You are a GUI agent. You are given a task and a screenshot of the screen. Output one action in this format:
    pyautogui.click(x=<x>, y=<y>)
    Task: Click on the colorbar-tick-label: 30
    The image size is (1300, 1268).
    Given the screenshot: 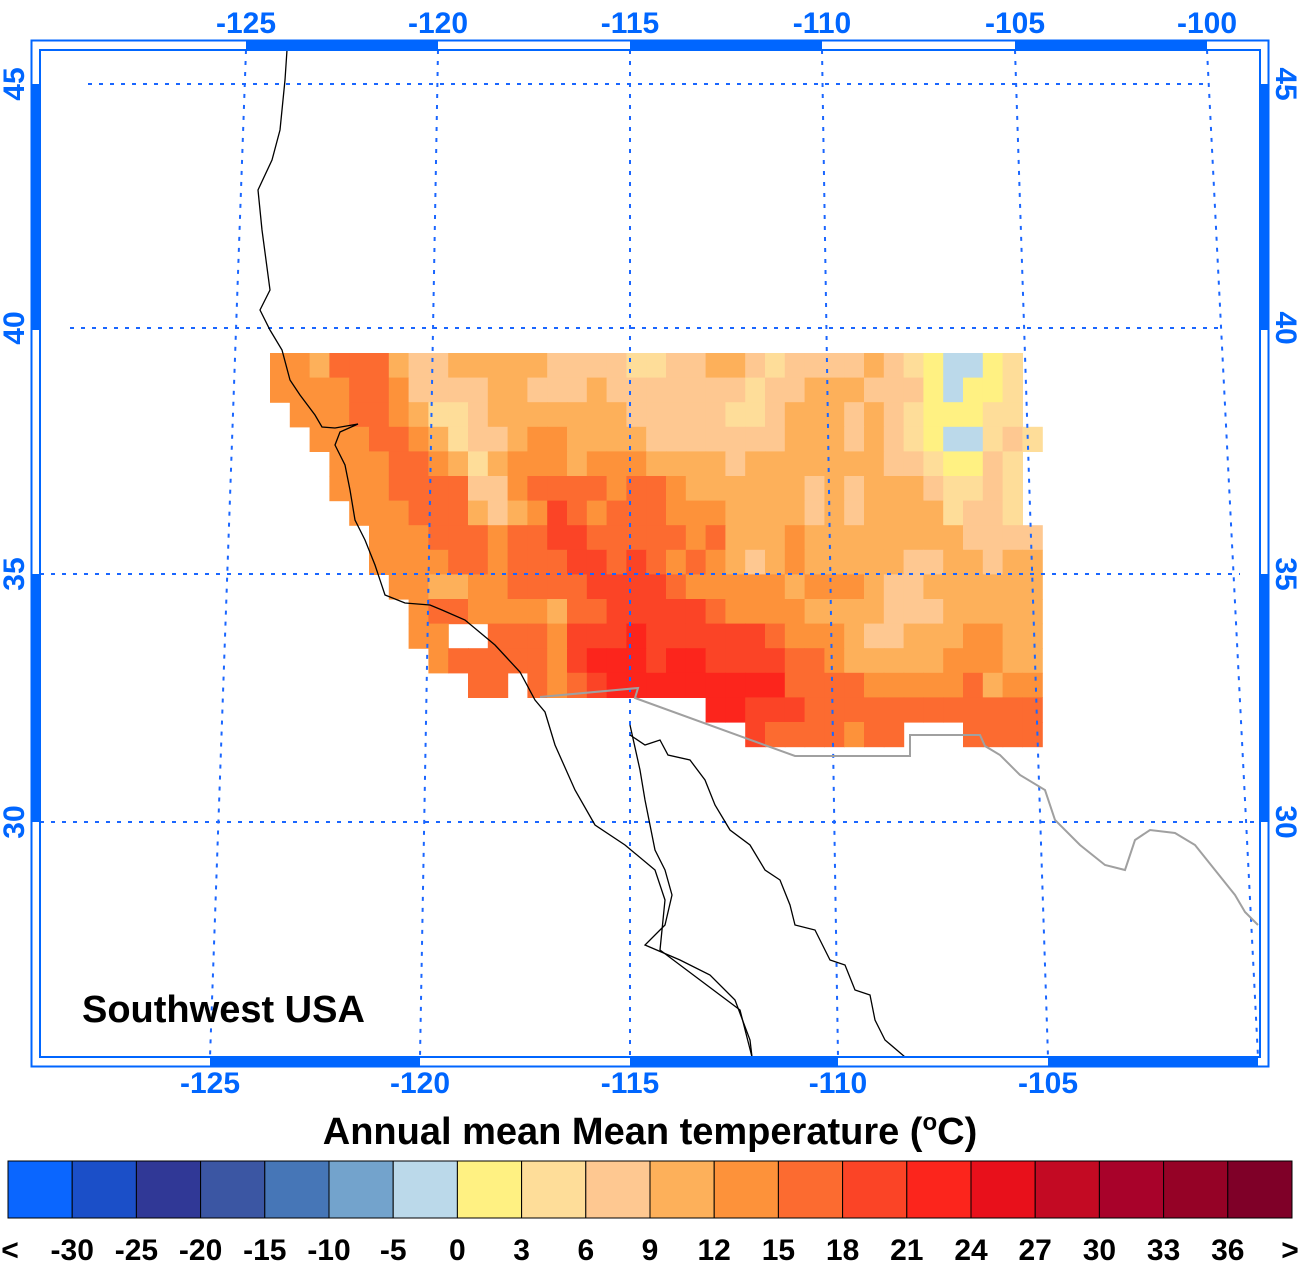 What is the action you would take?
    pyautogui.click(x=1099, y=1250)
    